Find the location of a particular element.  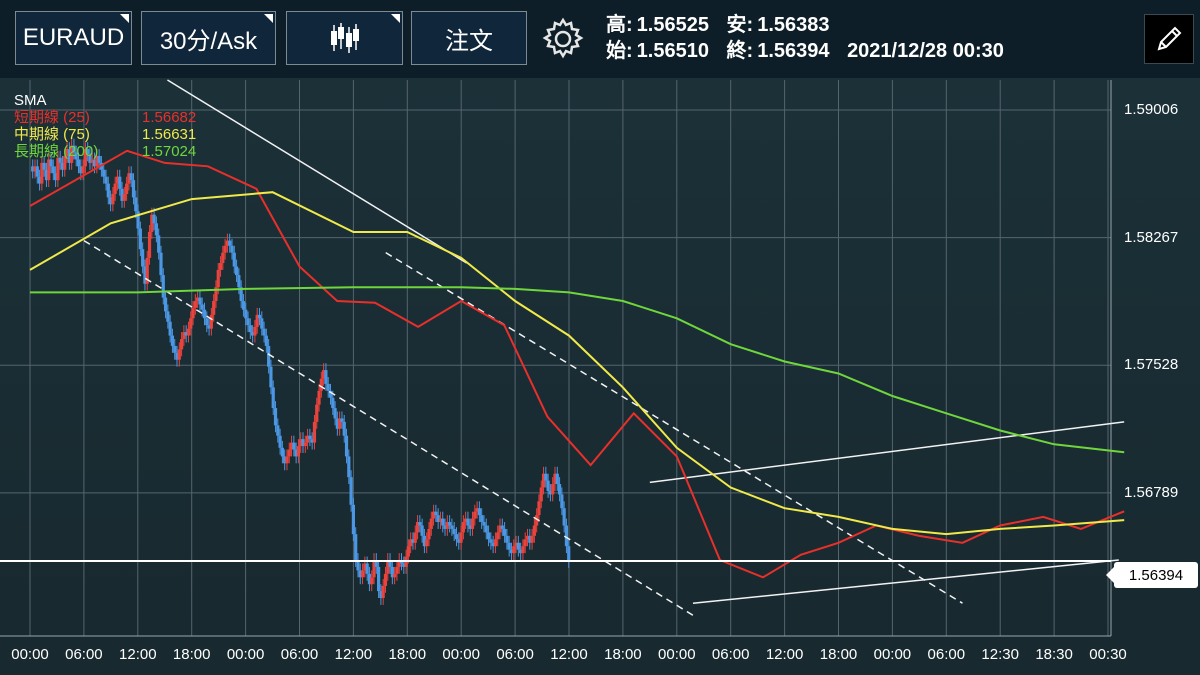

x-tick-label: 06:00 is located at coordinates (946, 654).